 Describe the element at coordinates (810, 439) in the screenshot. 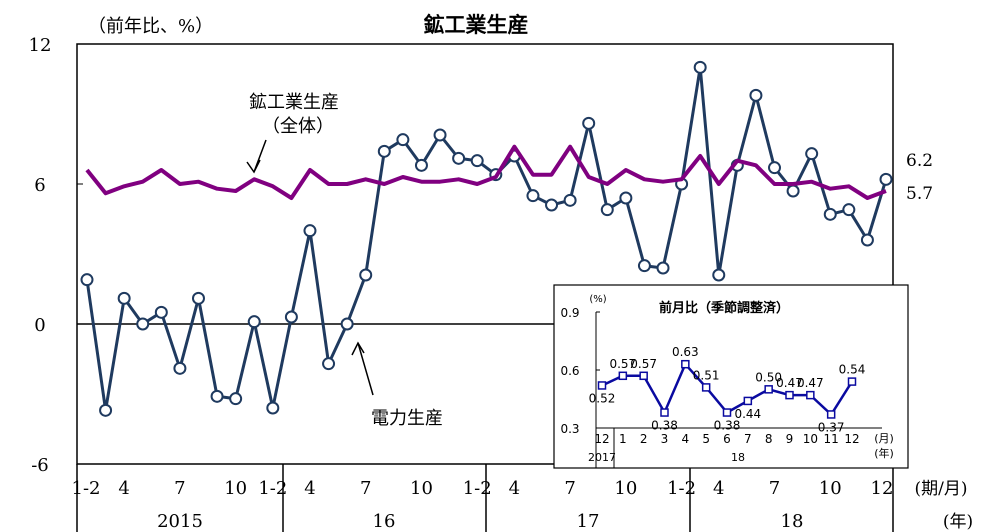

I see `inset-x-tick-label: 10` at that location.